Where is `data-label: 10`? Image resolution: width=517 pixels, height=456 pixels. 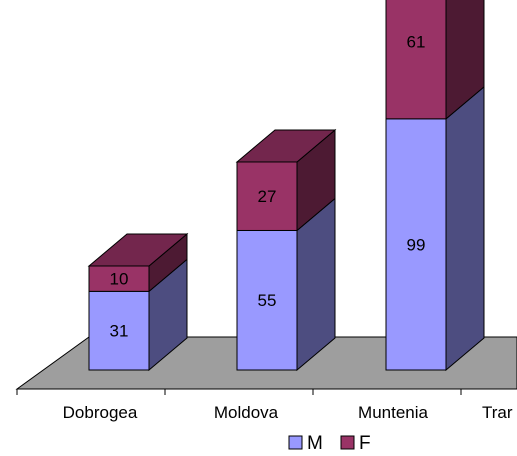
data-label: 10 is located at coordinates (119, 279).